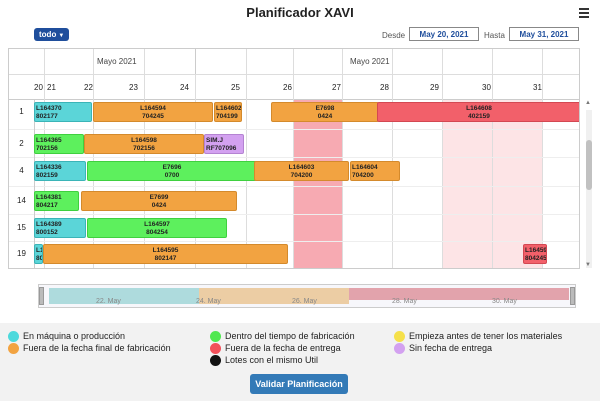 The image size is (600, 401). I want to click on day-label: 24, so click(184, 87).